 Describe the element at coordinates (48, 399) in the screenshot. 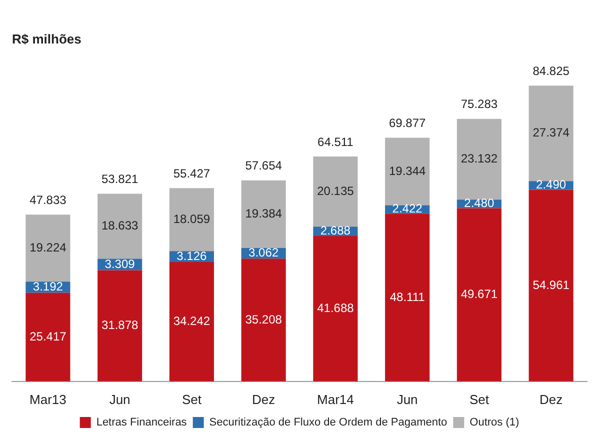

I see `x-tick-label: Mar13` at that location.